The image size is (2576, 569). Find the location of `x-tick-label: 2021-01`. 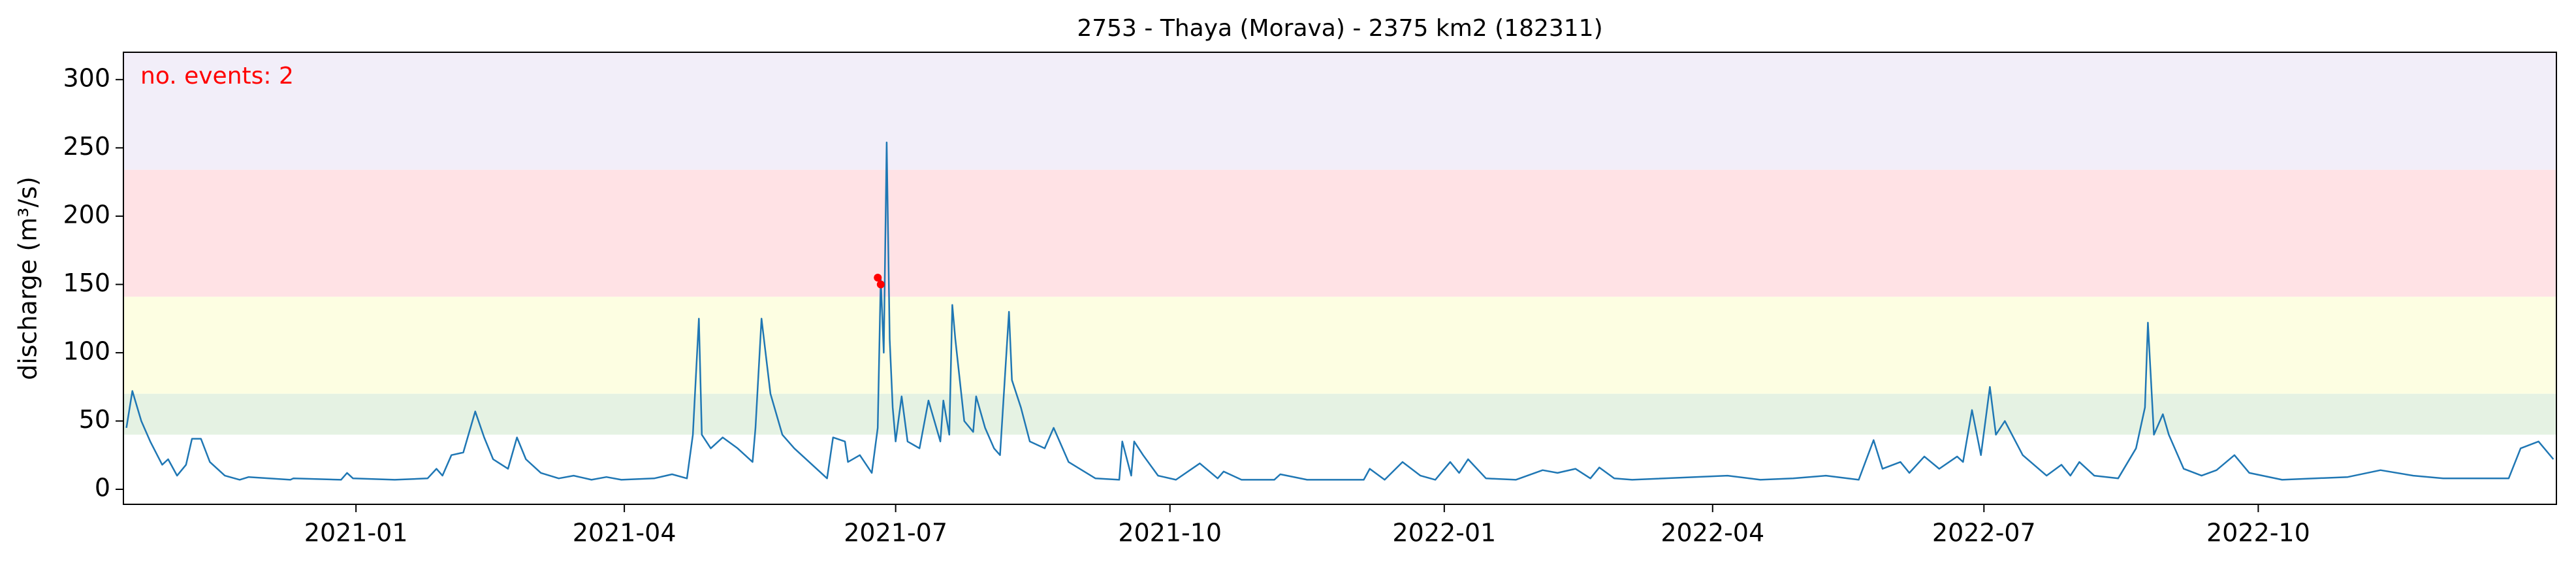

x-tick-label: 2021-01 is located at coordinates (356, 533).